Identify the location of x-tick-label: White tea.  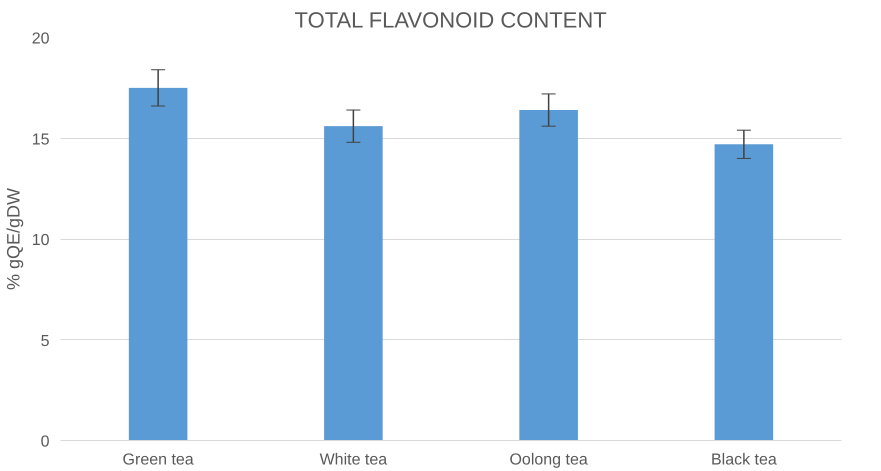
(354, 460).